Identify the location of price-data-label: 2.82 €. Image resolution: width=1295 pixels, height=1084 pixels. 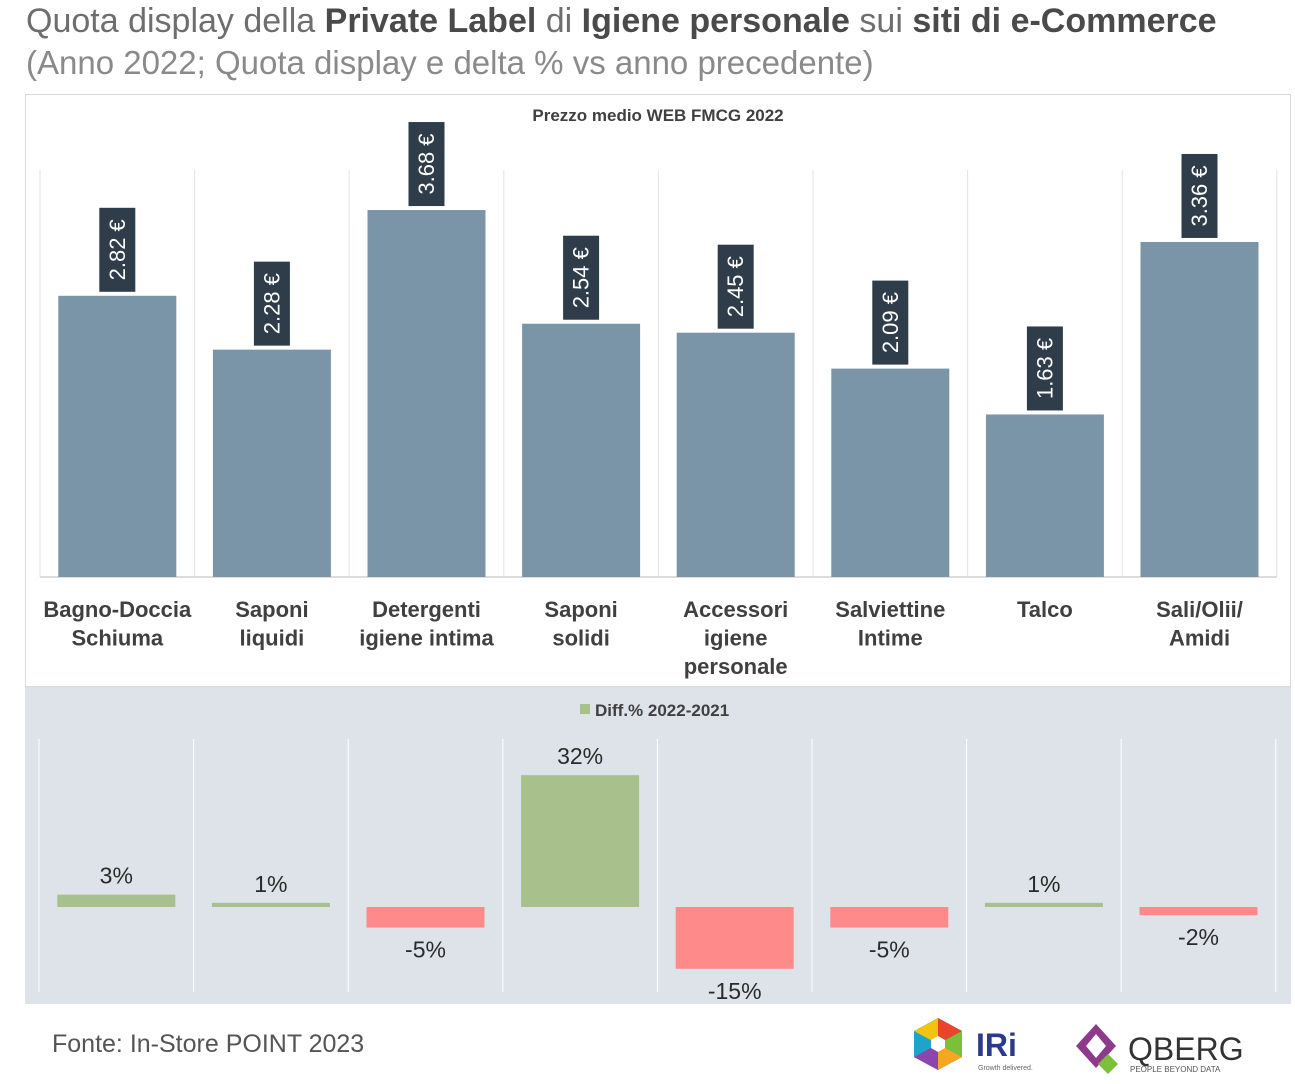
(117, 249).